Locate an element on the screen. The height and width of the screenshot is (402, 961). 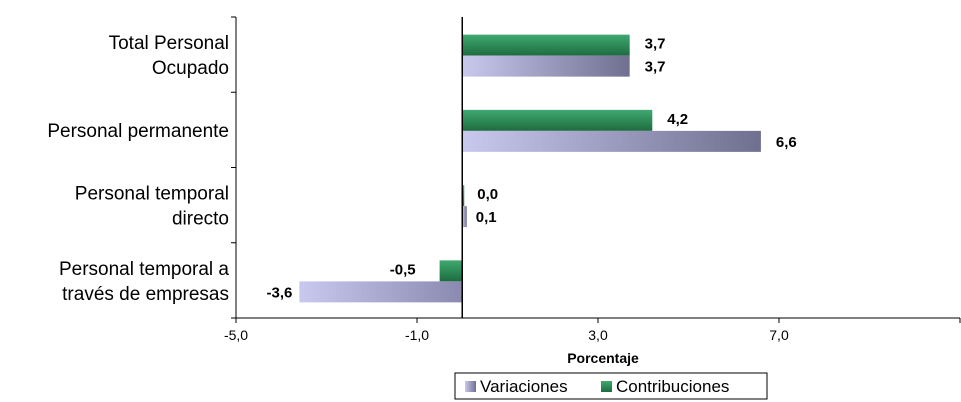
category-label: Personal permanente is located at coordinates (138, 131).